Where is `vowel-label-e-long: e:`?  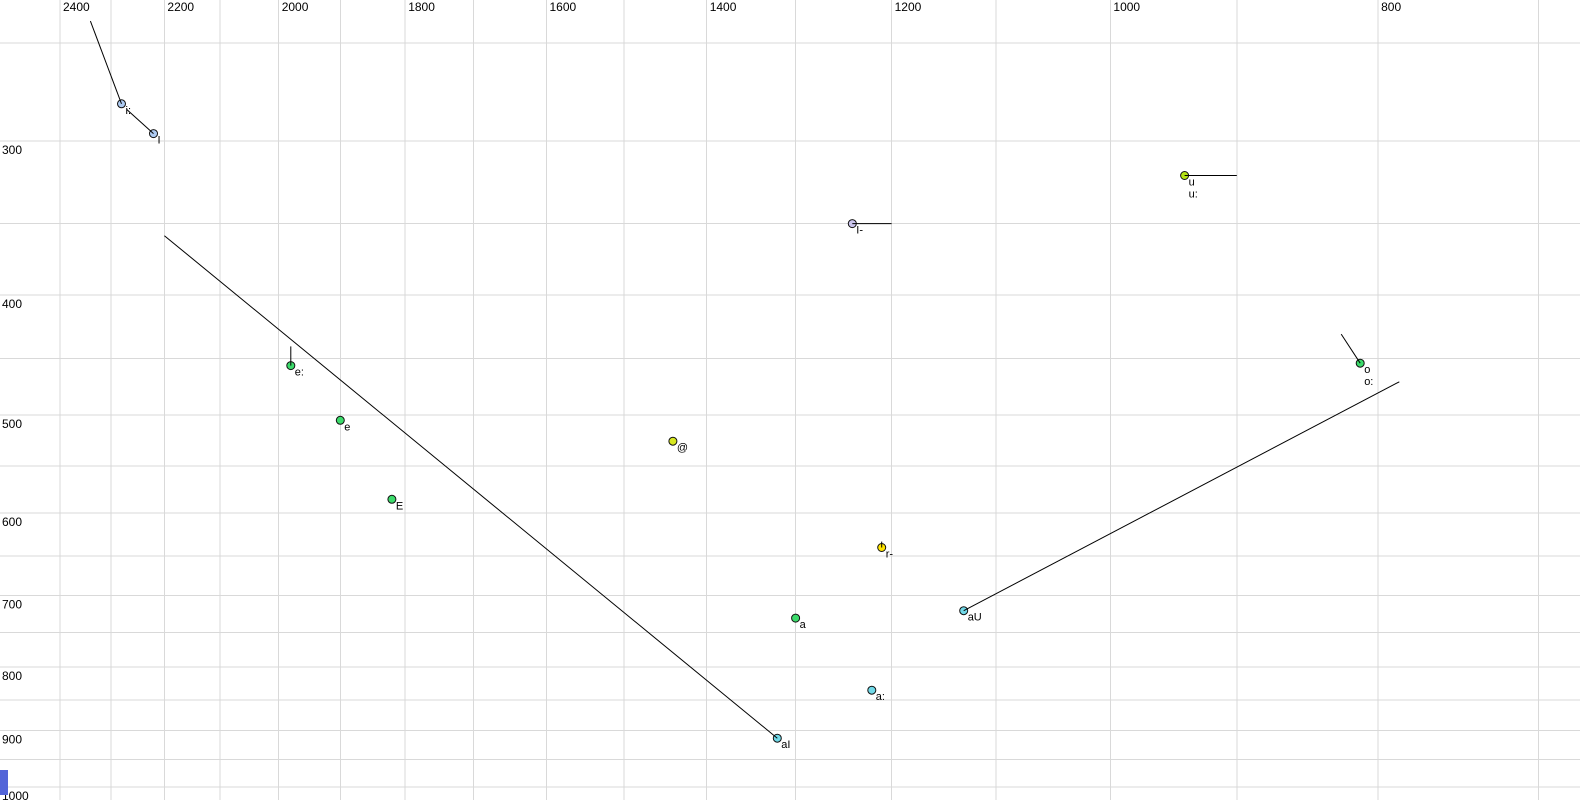 vowel-label-e-long: e: is located at coordinates (299, 373).